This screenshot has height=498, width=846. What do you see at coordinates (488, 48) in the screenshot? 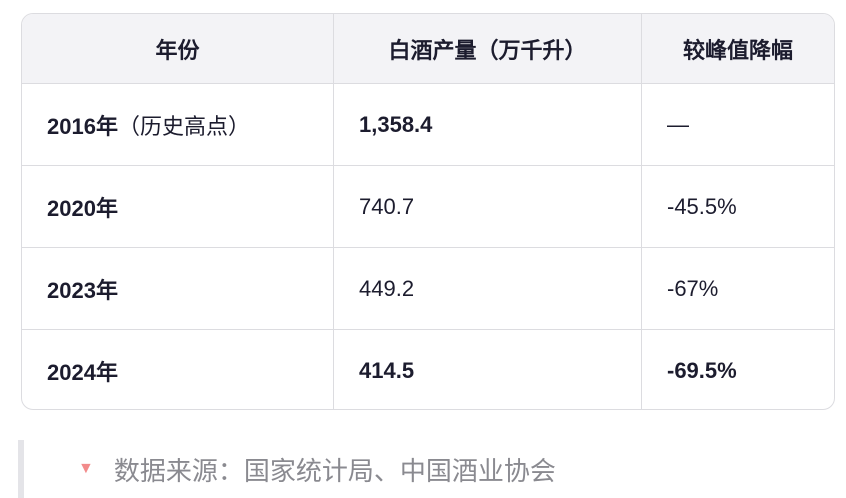
I see `header-output: 白酒产量（万千升）` at bounding box center [488, 48].